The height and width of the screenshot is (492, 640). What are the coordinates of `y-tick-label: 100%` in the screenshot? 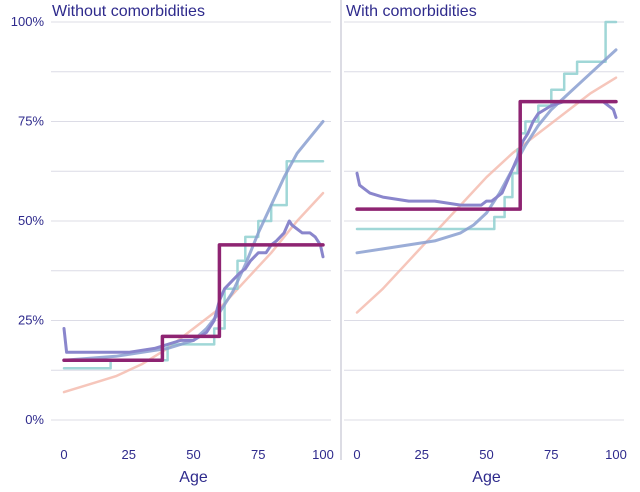 It's located at (28, 21).